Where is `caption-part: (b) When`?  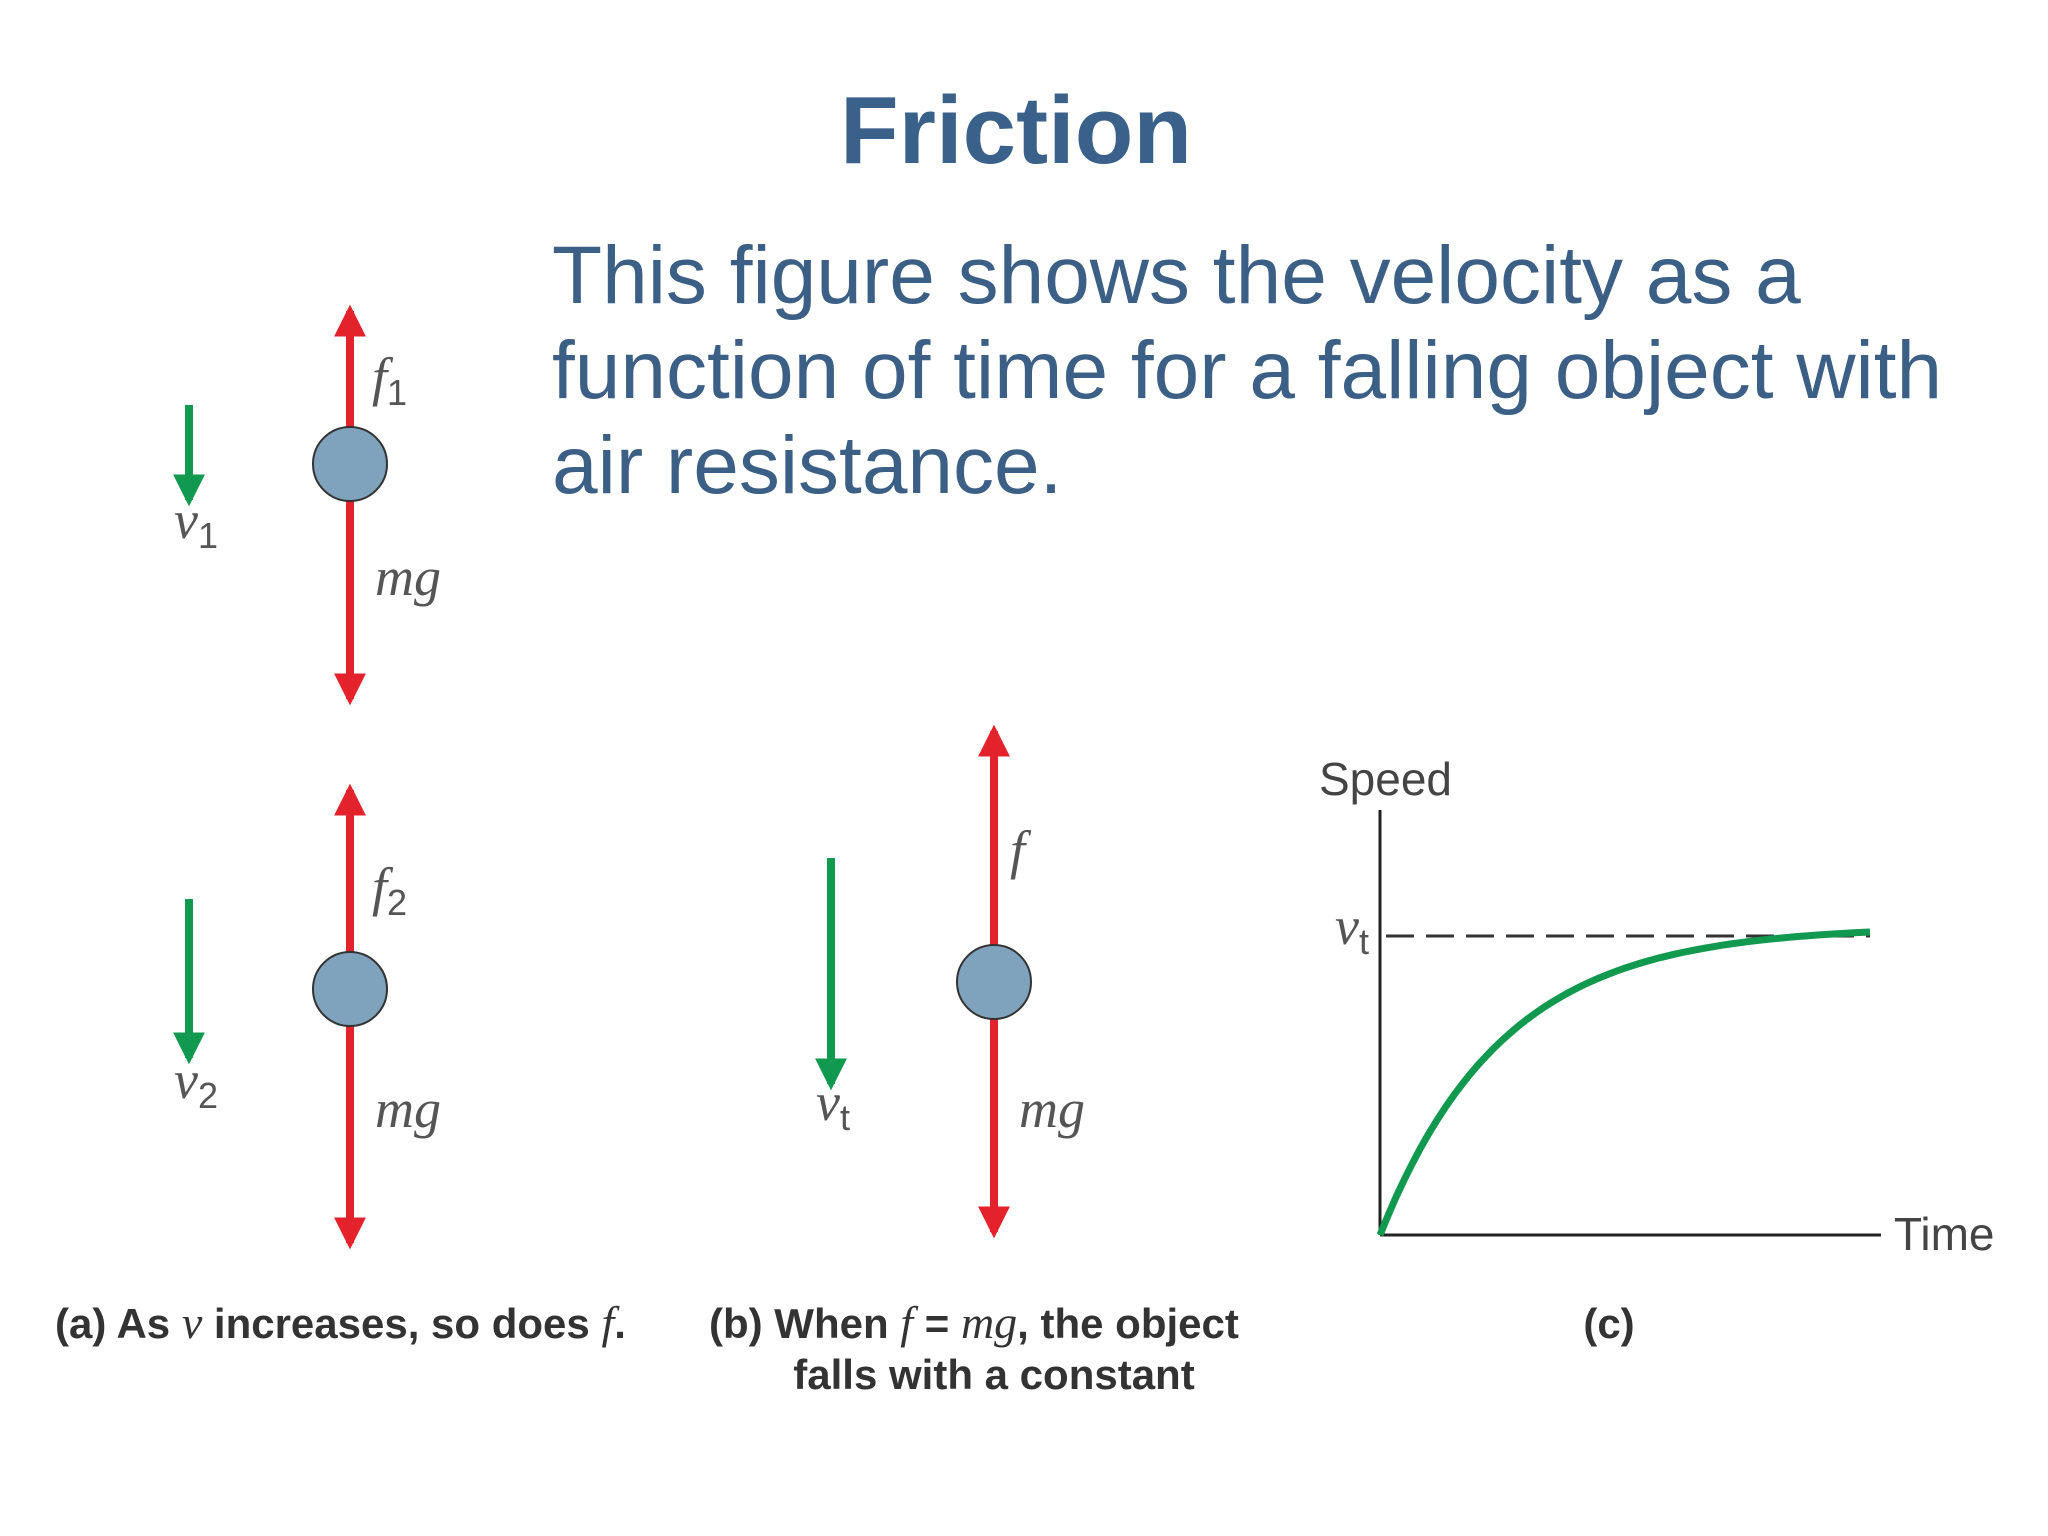
caption-part: (b) When is located at coordinates (804, 1323).